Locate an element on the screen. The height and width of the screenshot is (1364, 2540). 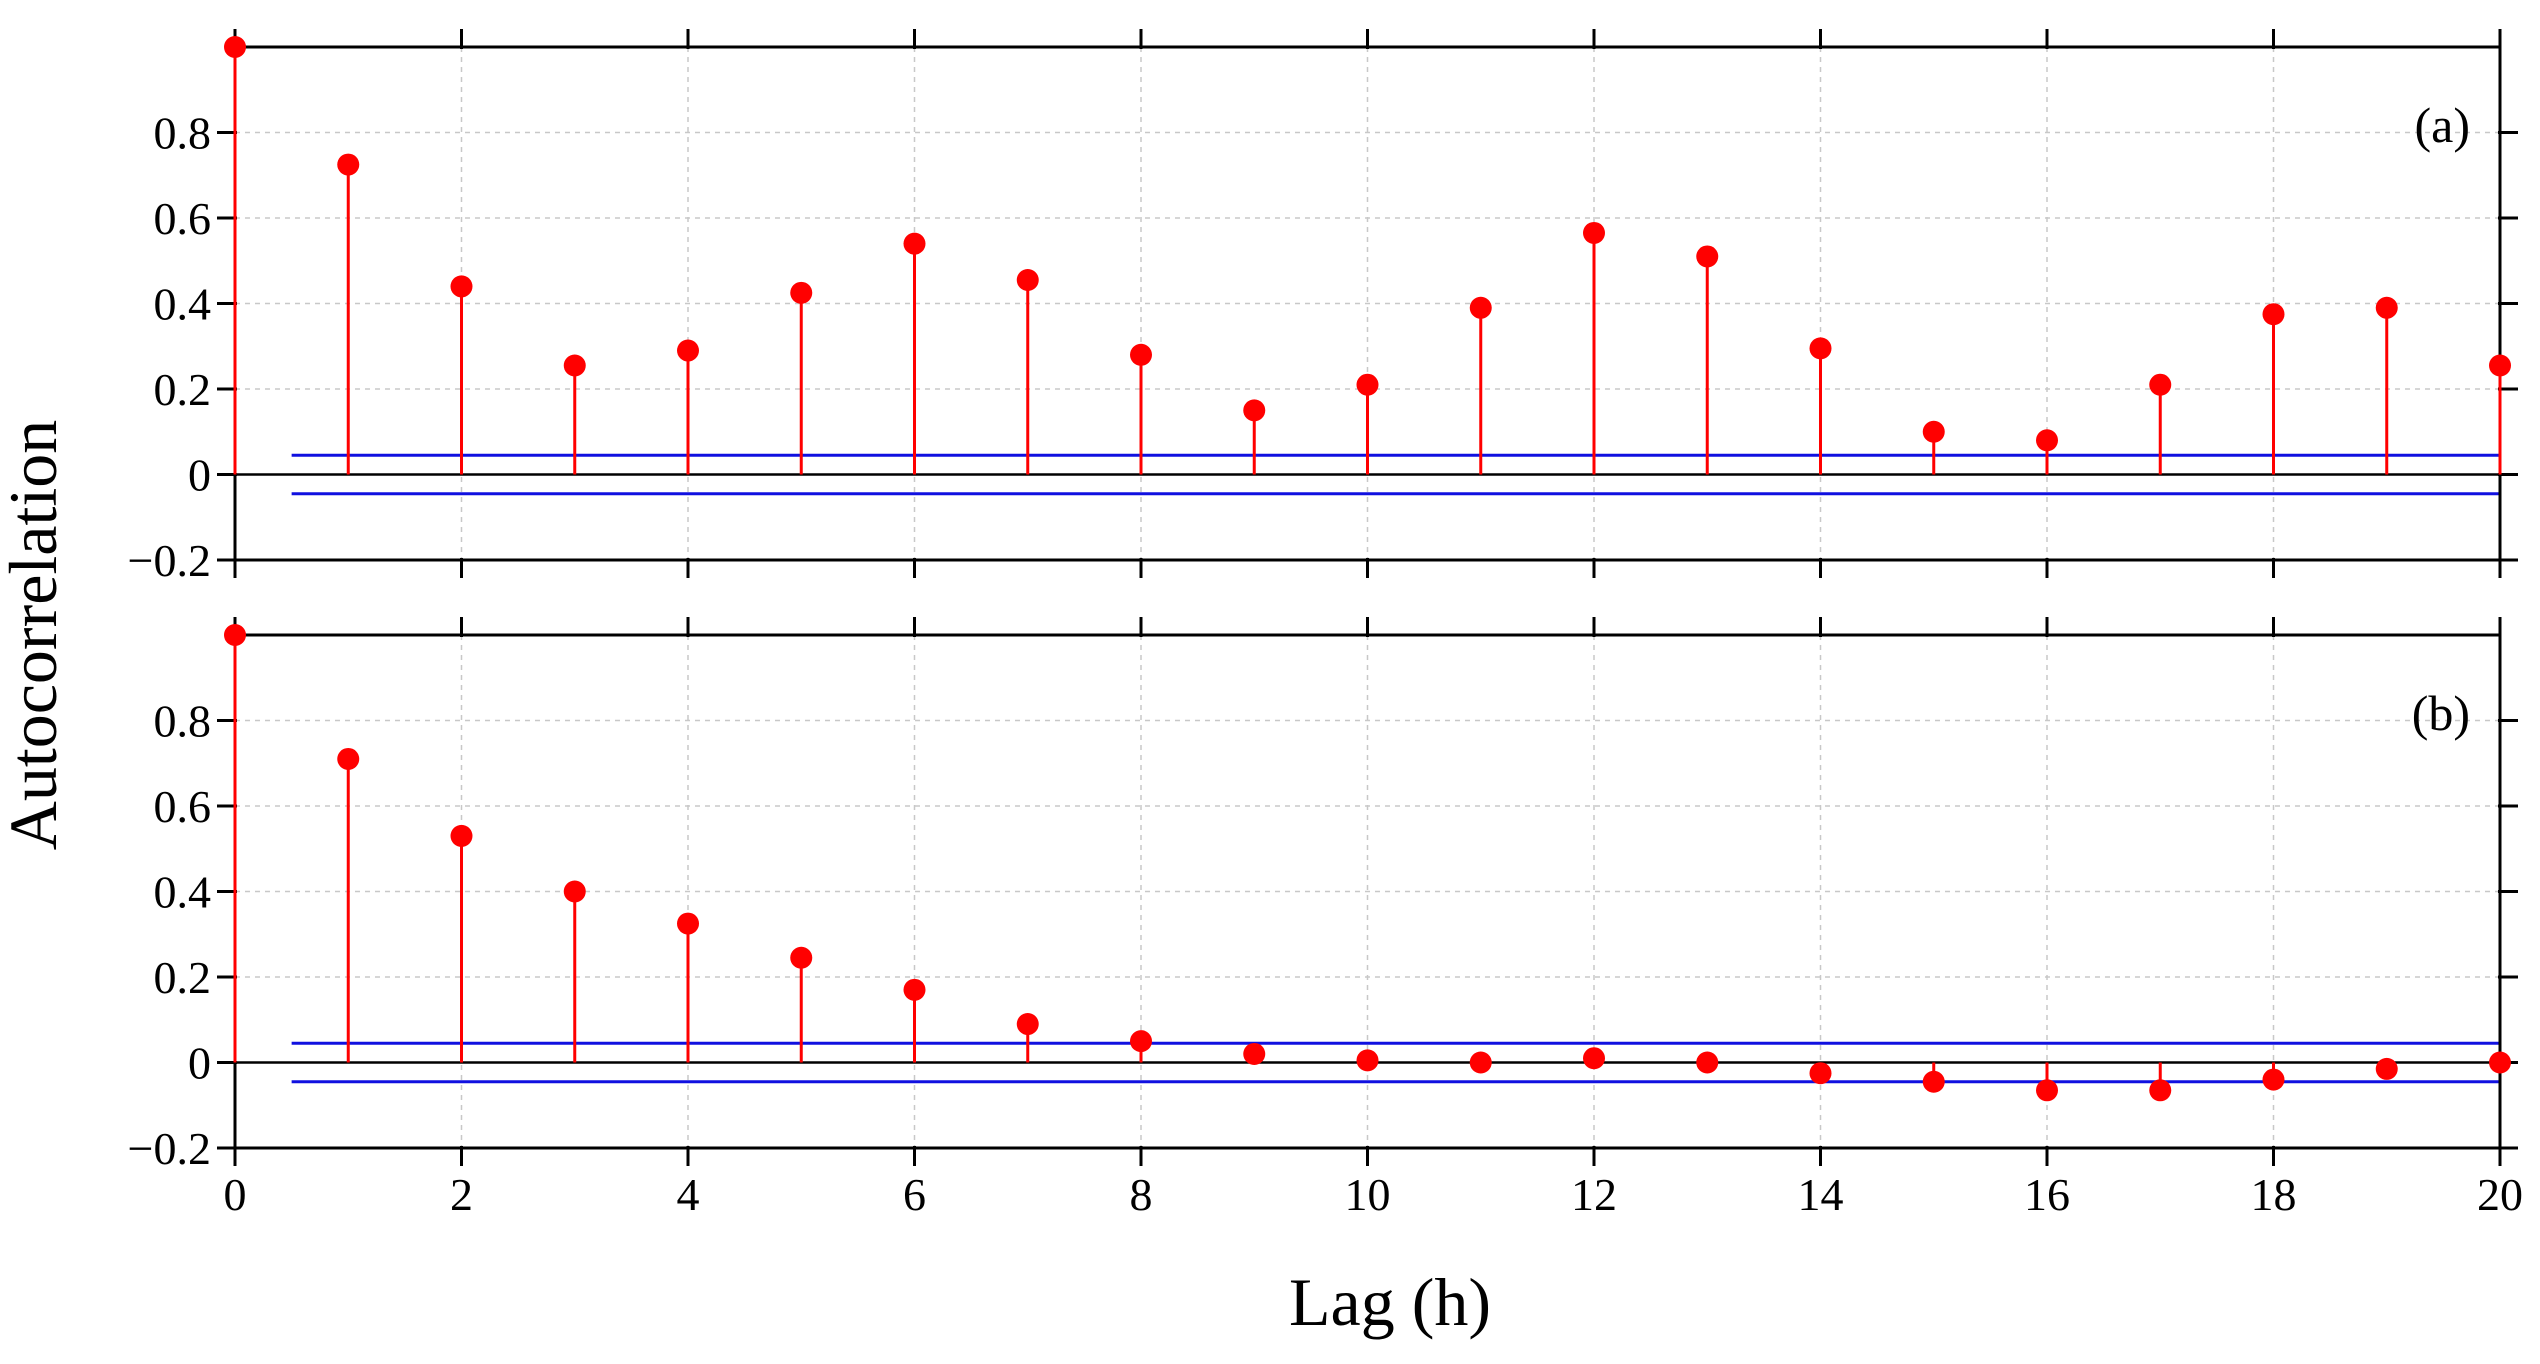
x-tick-label: 0 is located at coordinates (235, 1194).